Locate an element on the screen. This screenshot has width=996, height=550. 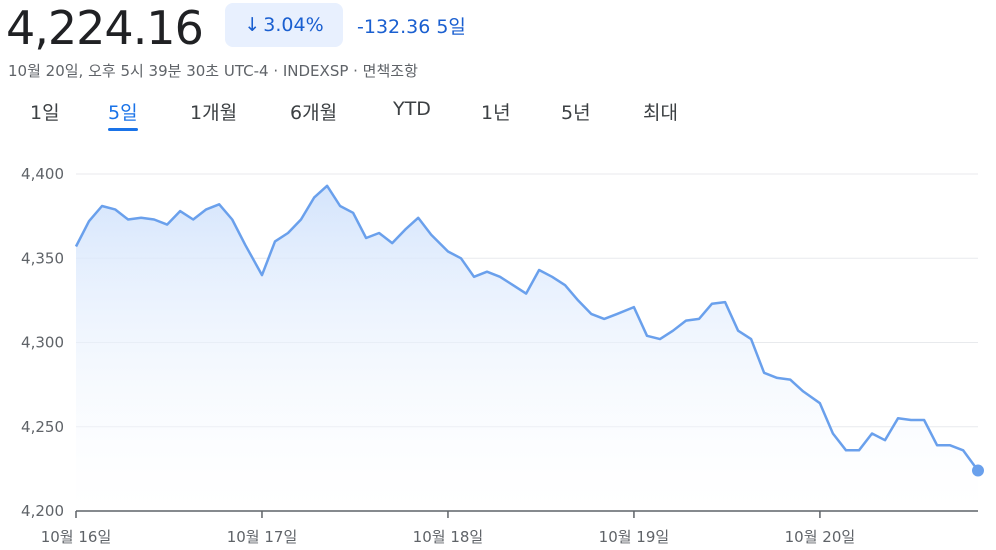
current-price-marker is located at coordinates (978, 470).